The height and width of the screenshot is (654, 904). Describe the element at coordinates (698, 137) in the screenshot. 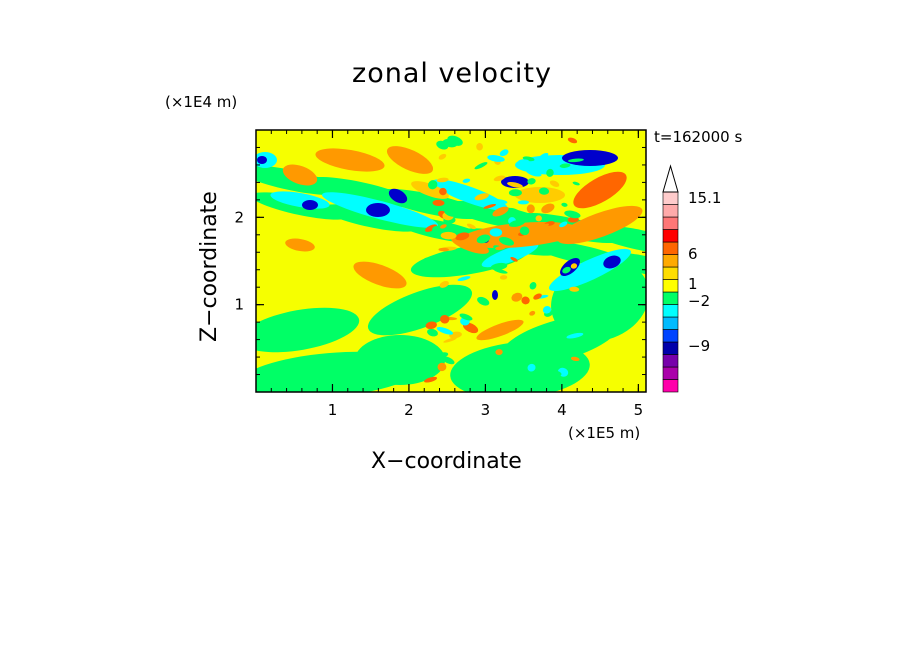

I see `time-label: t=162000 s` at that location.